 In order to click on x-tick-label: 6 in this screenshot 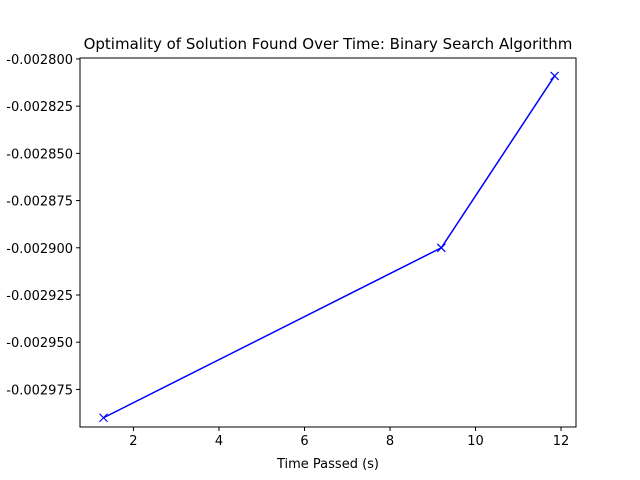, I will do `click(304, 441)`.